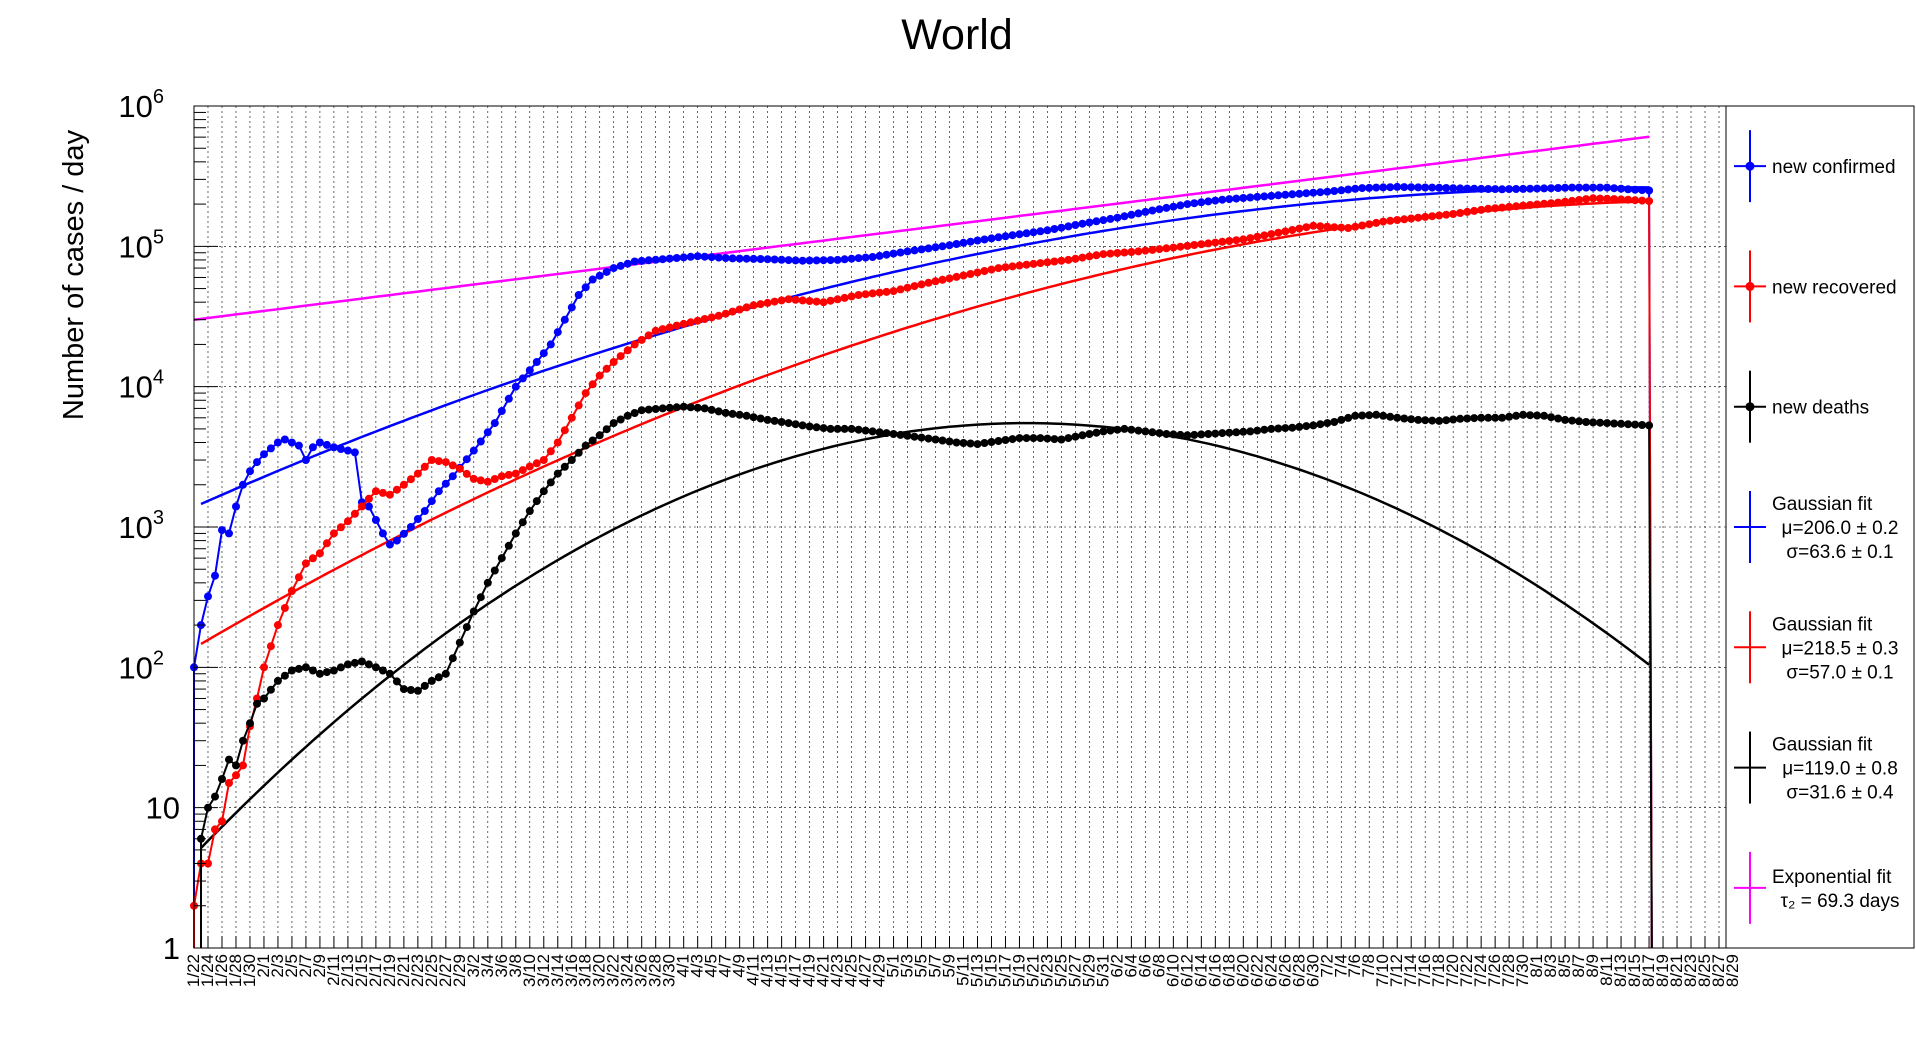 This screenshot has width=1916, height=1052. What do you see at coordinates (557, 970) in the screenshot?
I see `x-tick-label: 3/14` at bounding box center [557, 970].